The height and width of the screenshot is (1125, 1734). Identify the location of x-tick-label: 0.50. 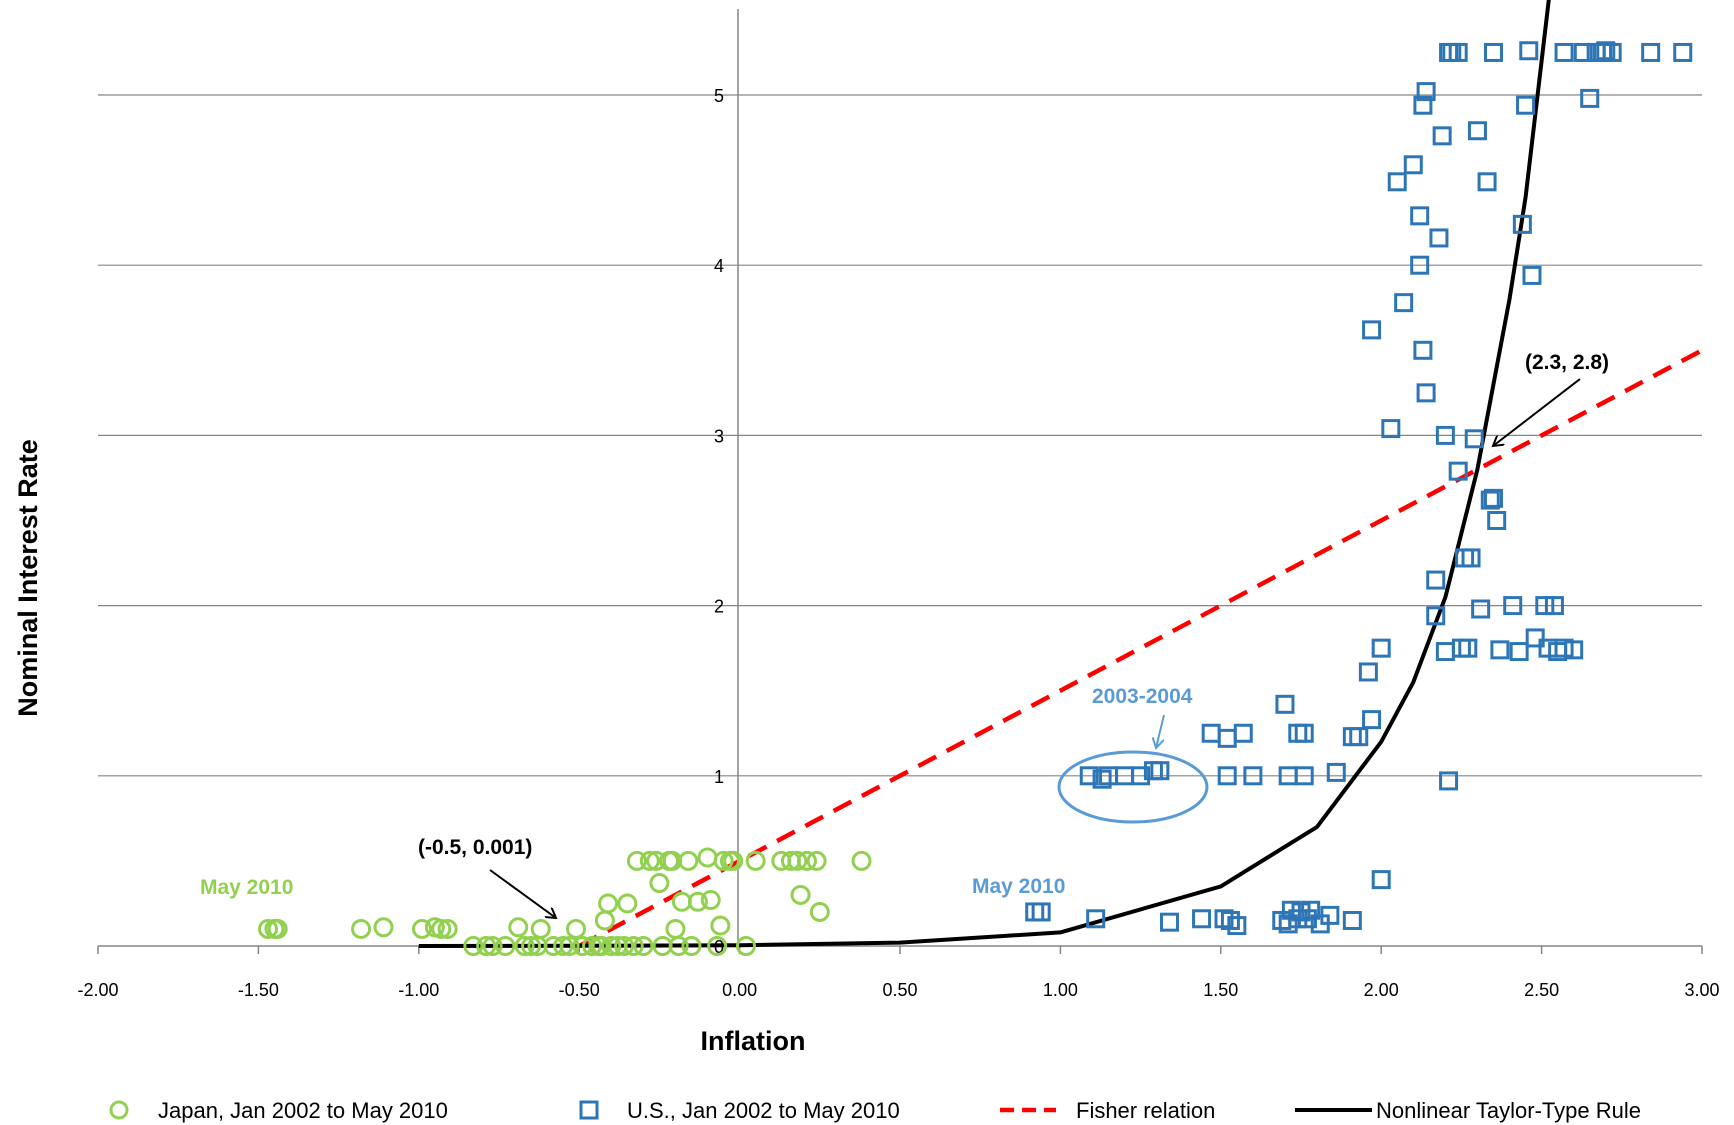
(899, 990).